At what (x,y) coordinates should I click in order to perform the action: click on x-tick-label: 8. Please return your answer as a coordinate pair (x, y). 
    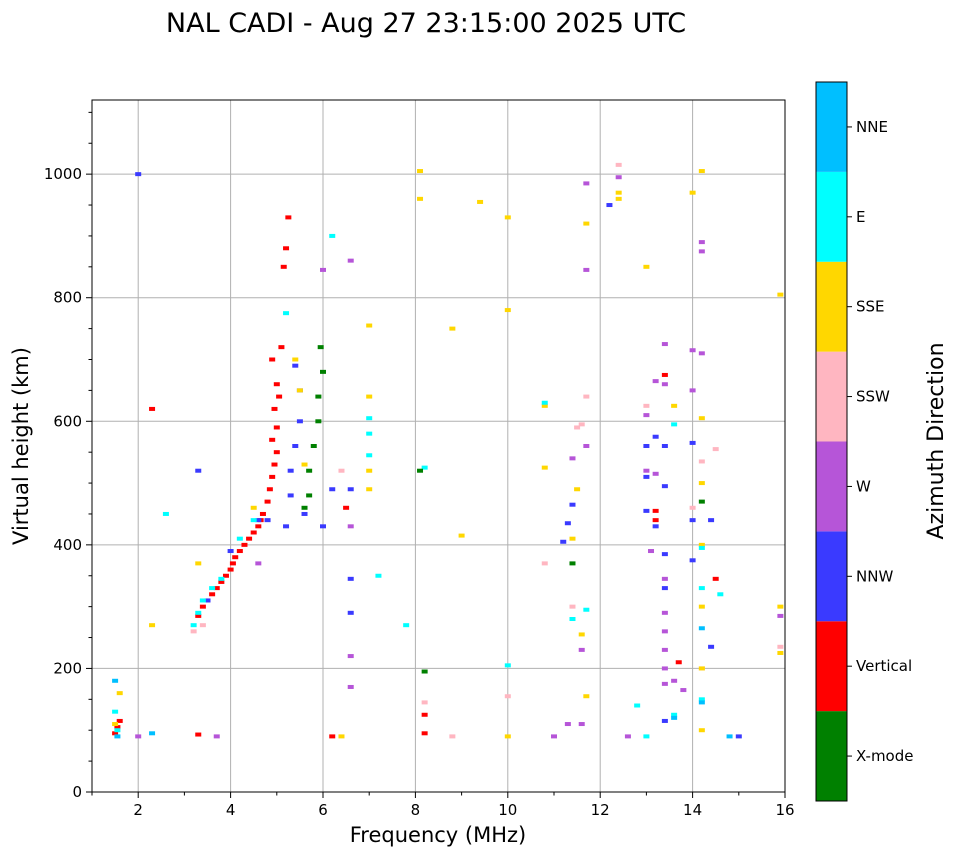
    Looking at the image, I should click on (416, 810).